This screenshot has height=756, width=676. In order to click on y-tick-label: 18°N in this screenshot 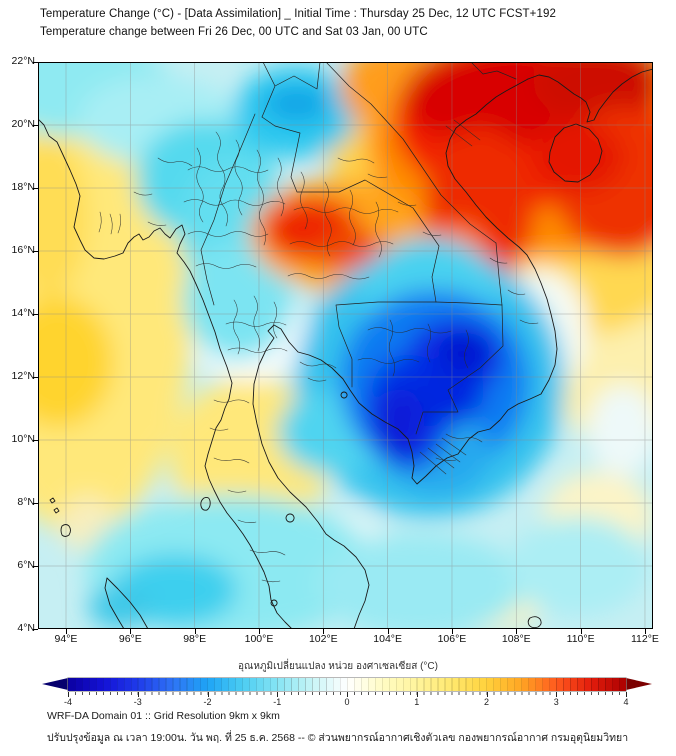, I will do `click(23, 187)`.